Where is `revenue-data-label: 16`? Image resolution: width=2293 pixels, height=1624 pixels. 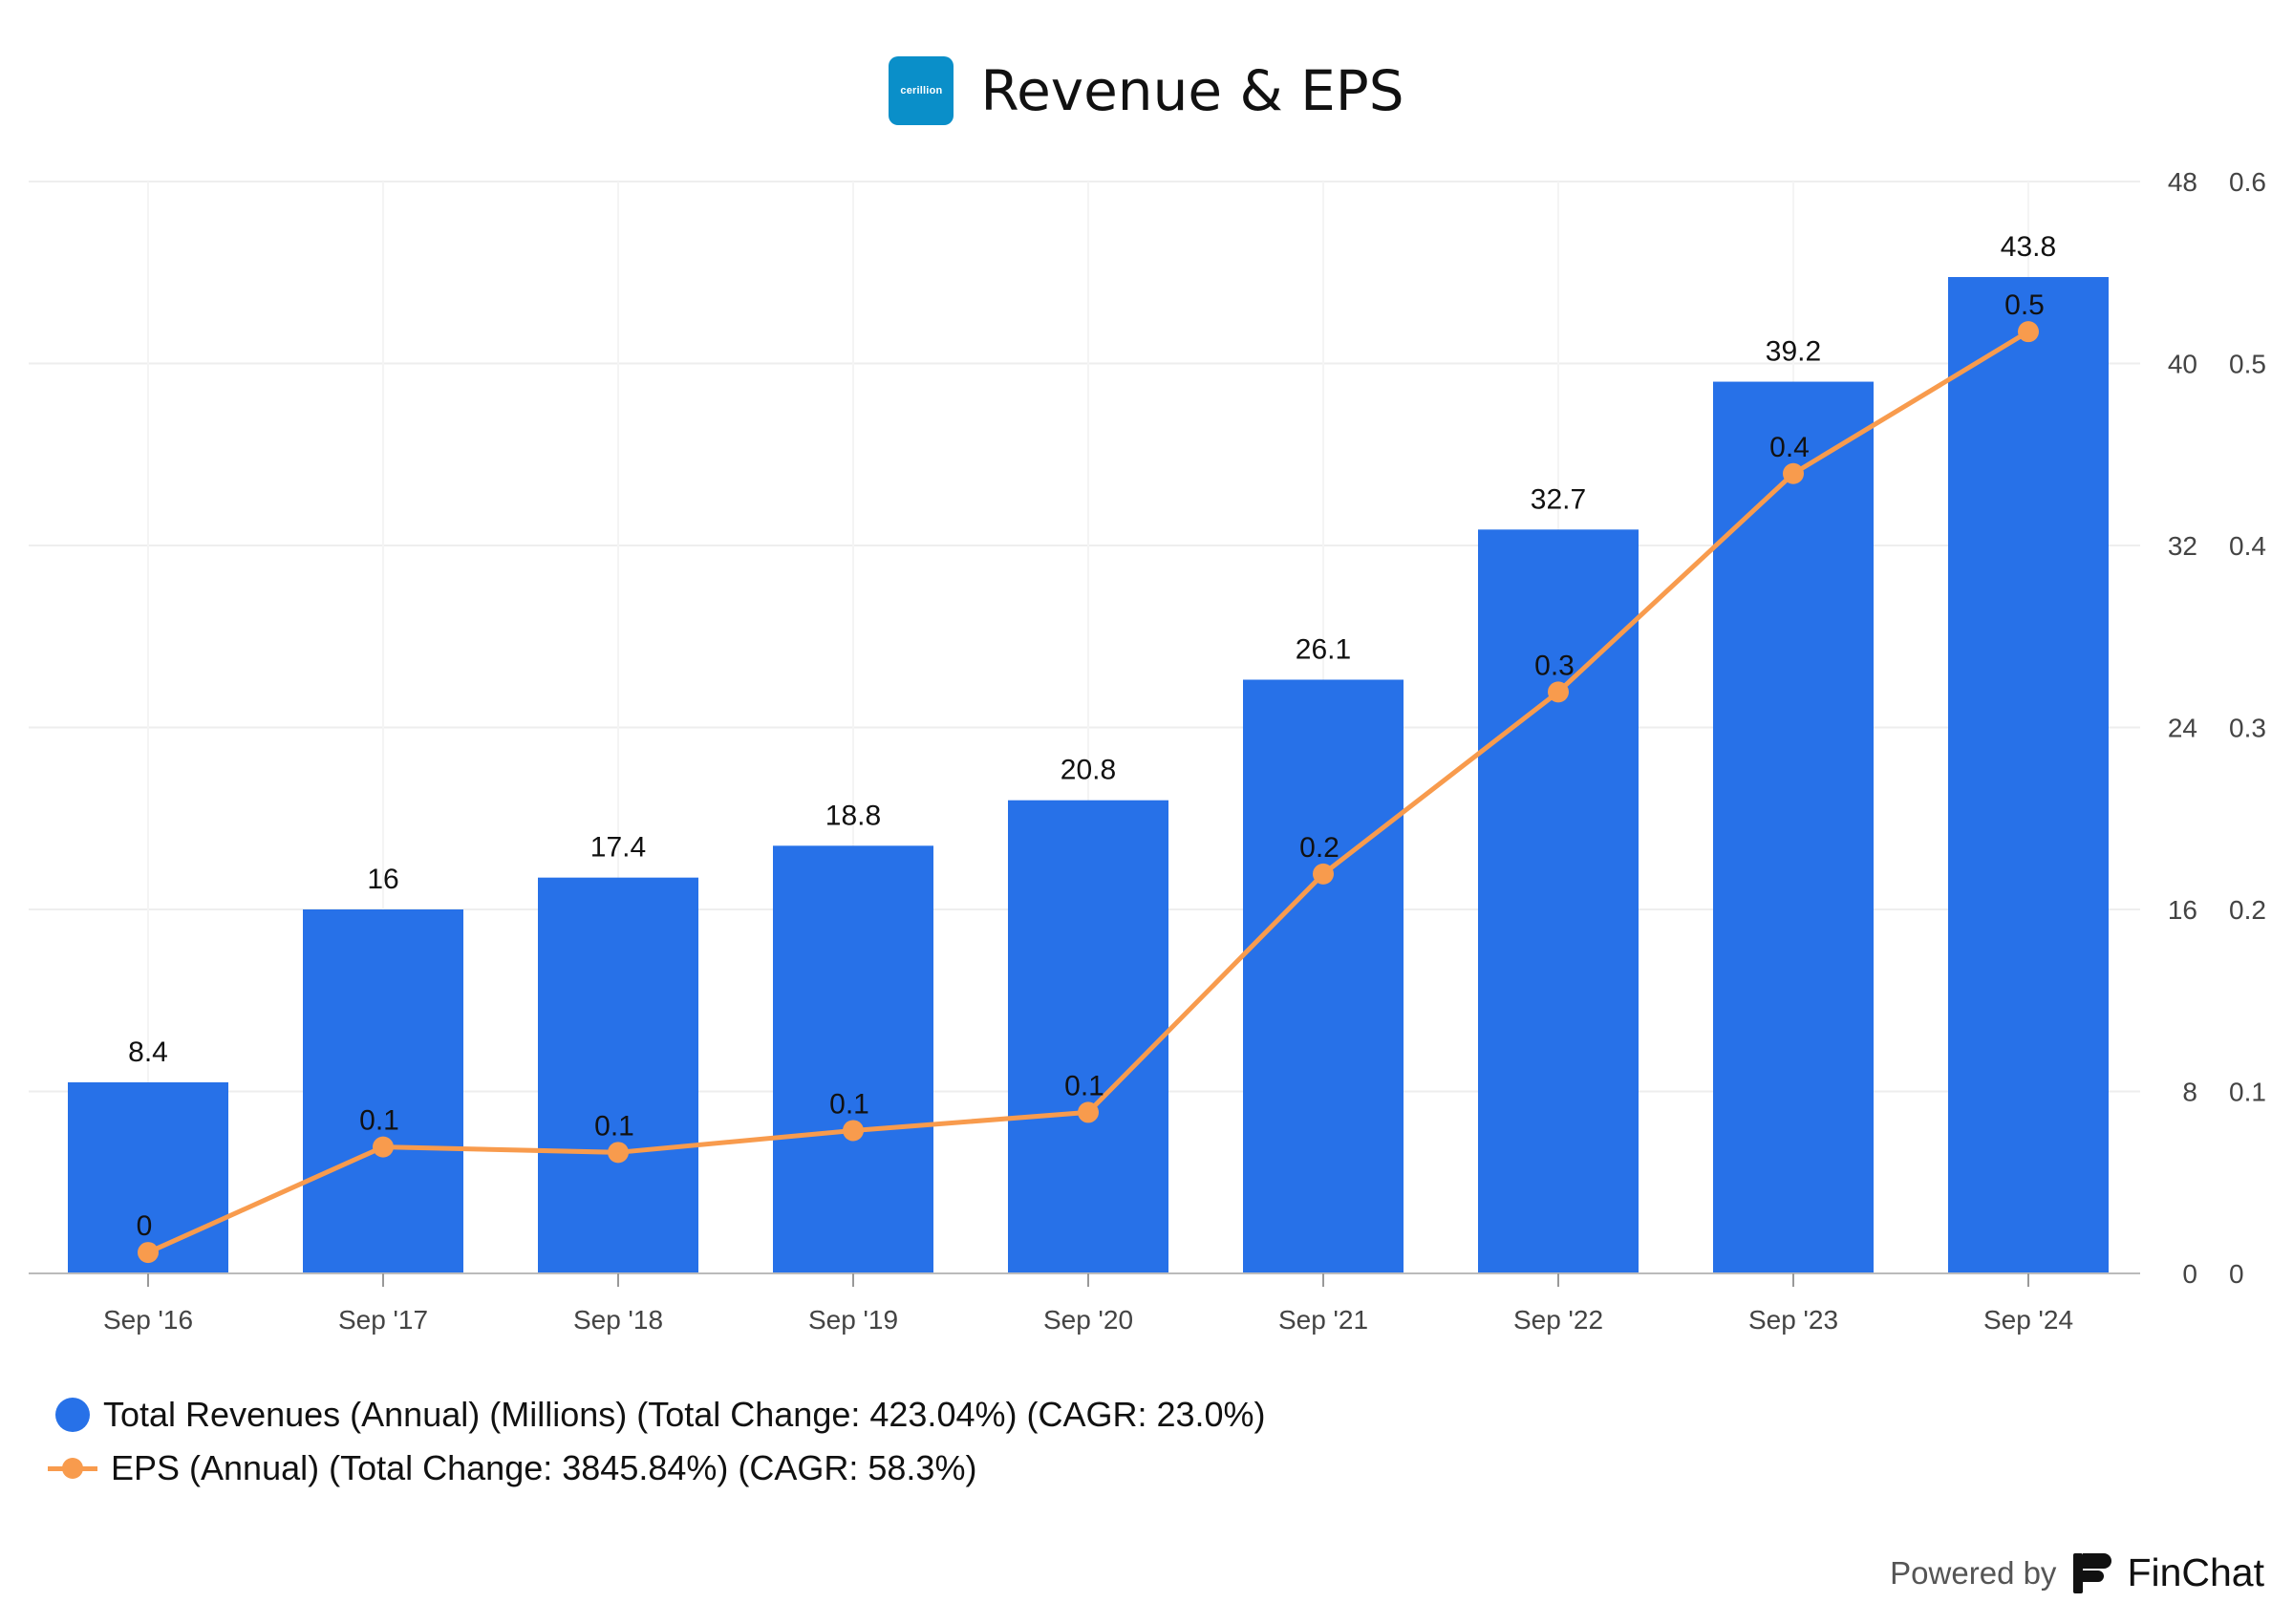 revenue-data-label: 16 is located at coordinates (382, 880).